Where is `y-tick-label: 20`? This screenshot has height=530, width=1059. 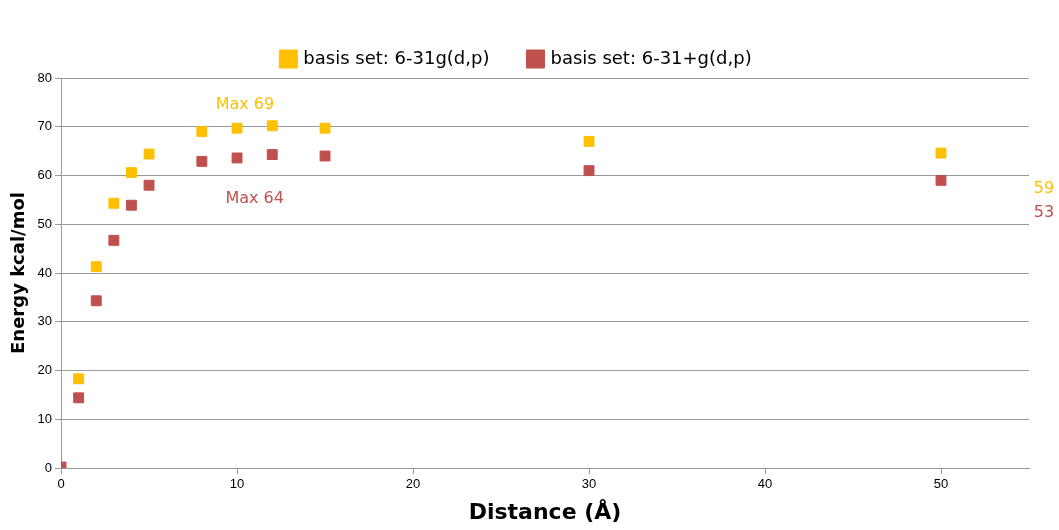
y-tick-label: 20 is located at coordinates (45, 370).